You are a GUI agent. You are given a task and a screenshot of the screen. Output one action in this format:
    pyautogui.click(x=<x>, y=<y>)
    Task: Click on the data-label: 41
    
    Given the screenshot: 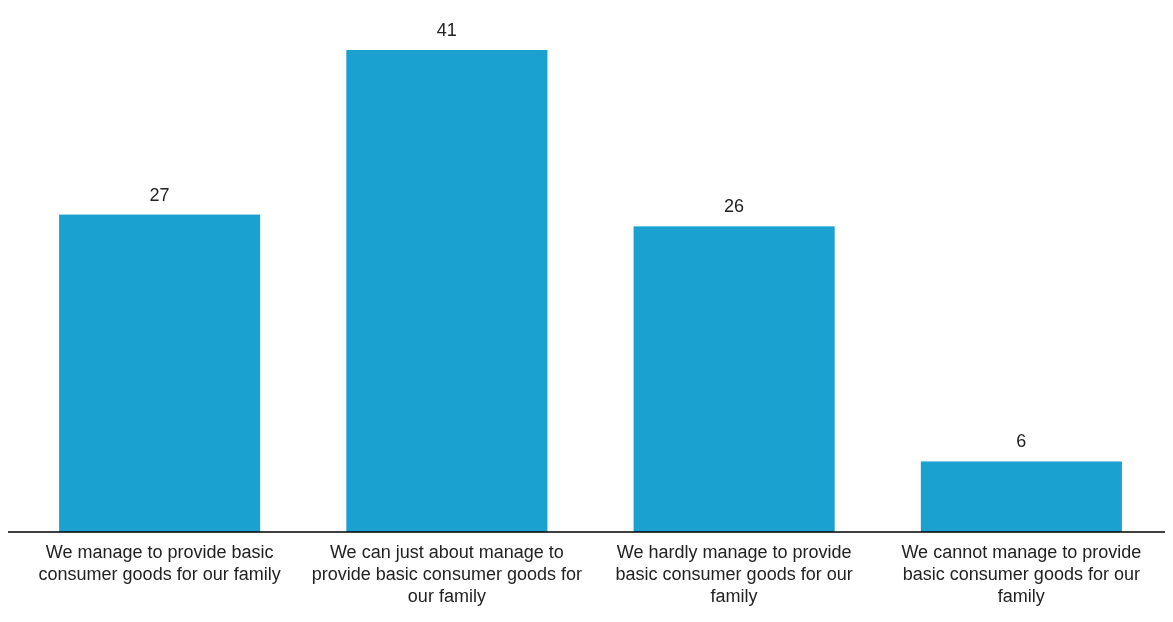 What is the action you would take?
    pyautogui.click(x=446, y=30)
    